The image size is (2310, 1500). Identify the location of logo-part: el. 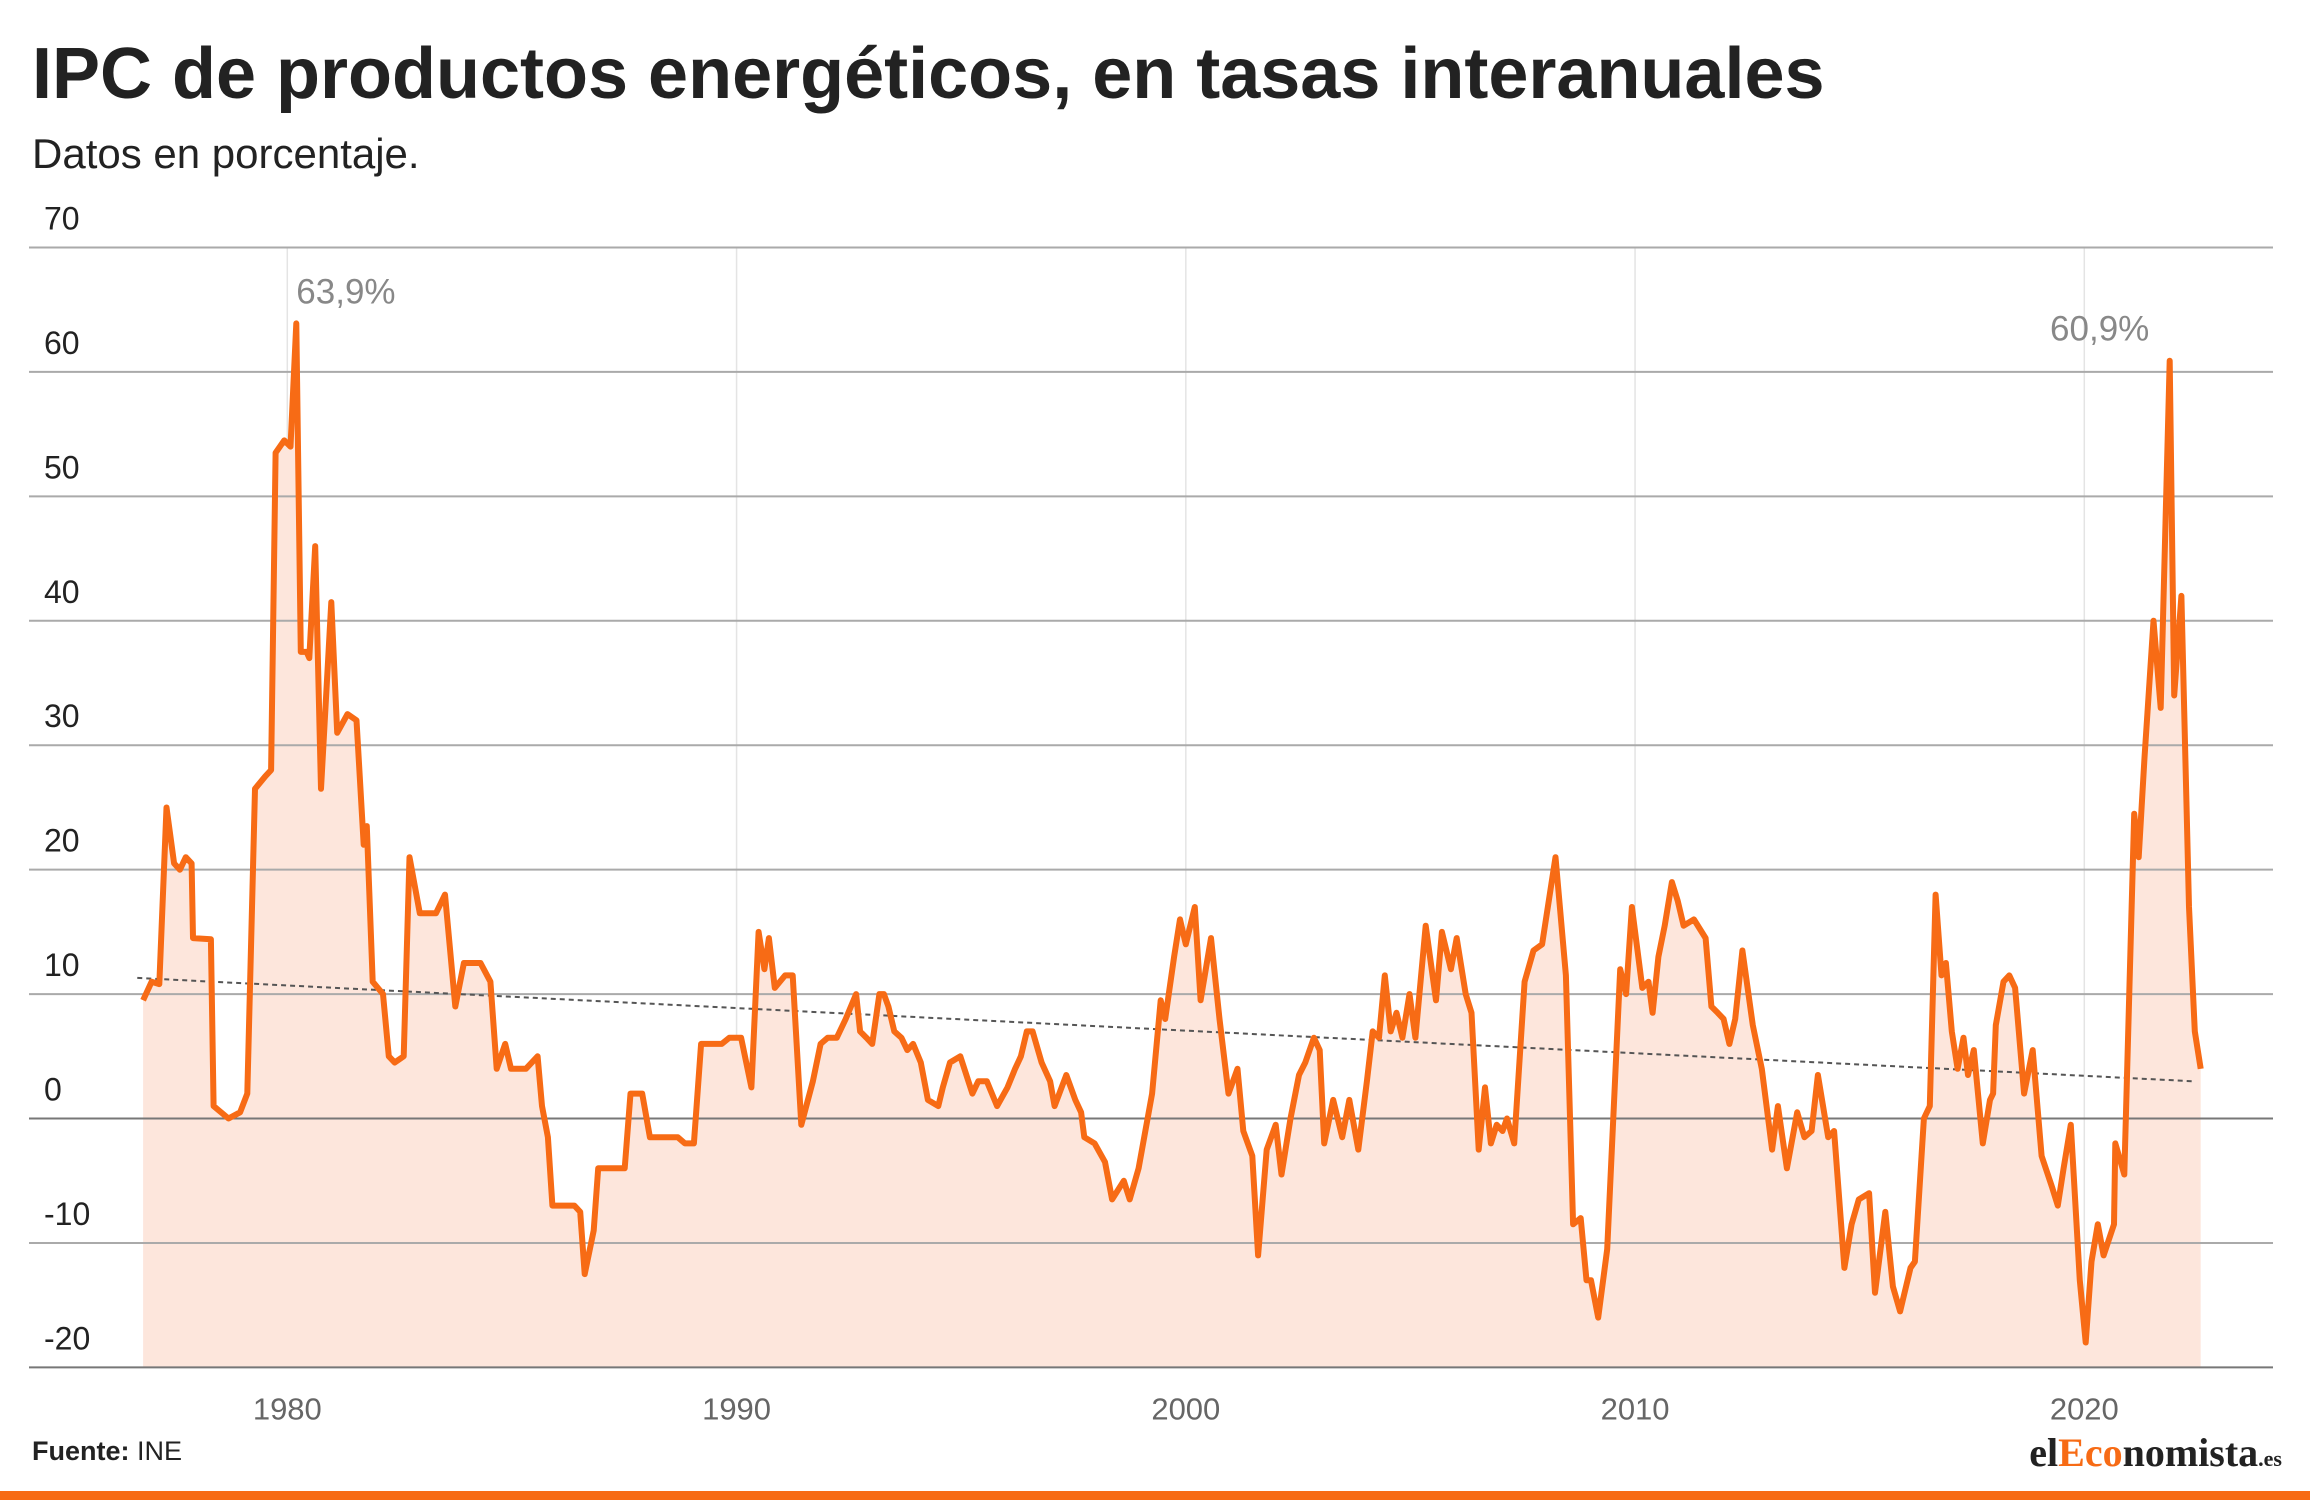
(2043, 1452).